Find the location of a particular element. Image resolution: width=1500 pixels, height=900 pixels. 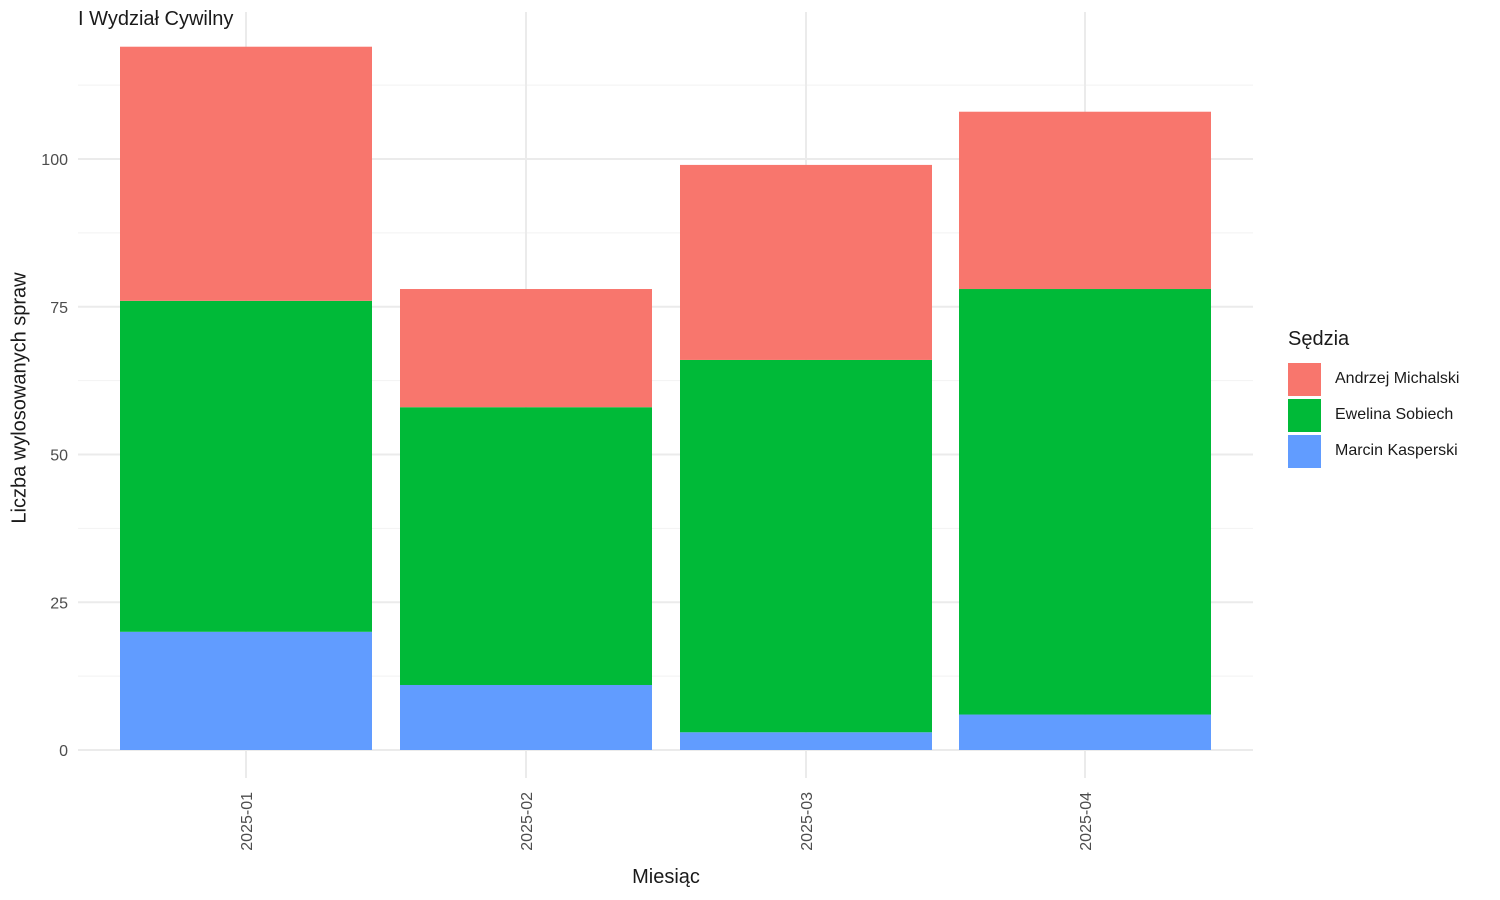

legend-title: Sędzia is located at coordinates (1319, 339).